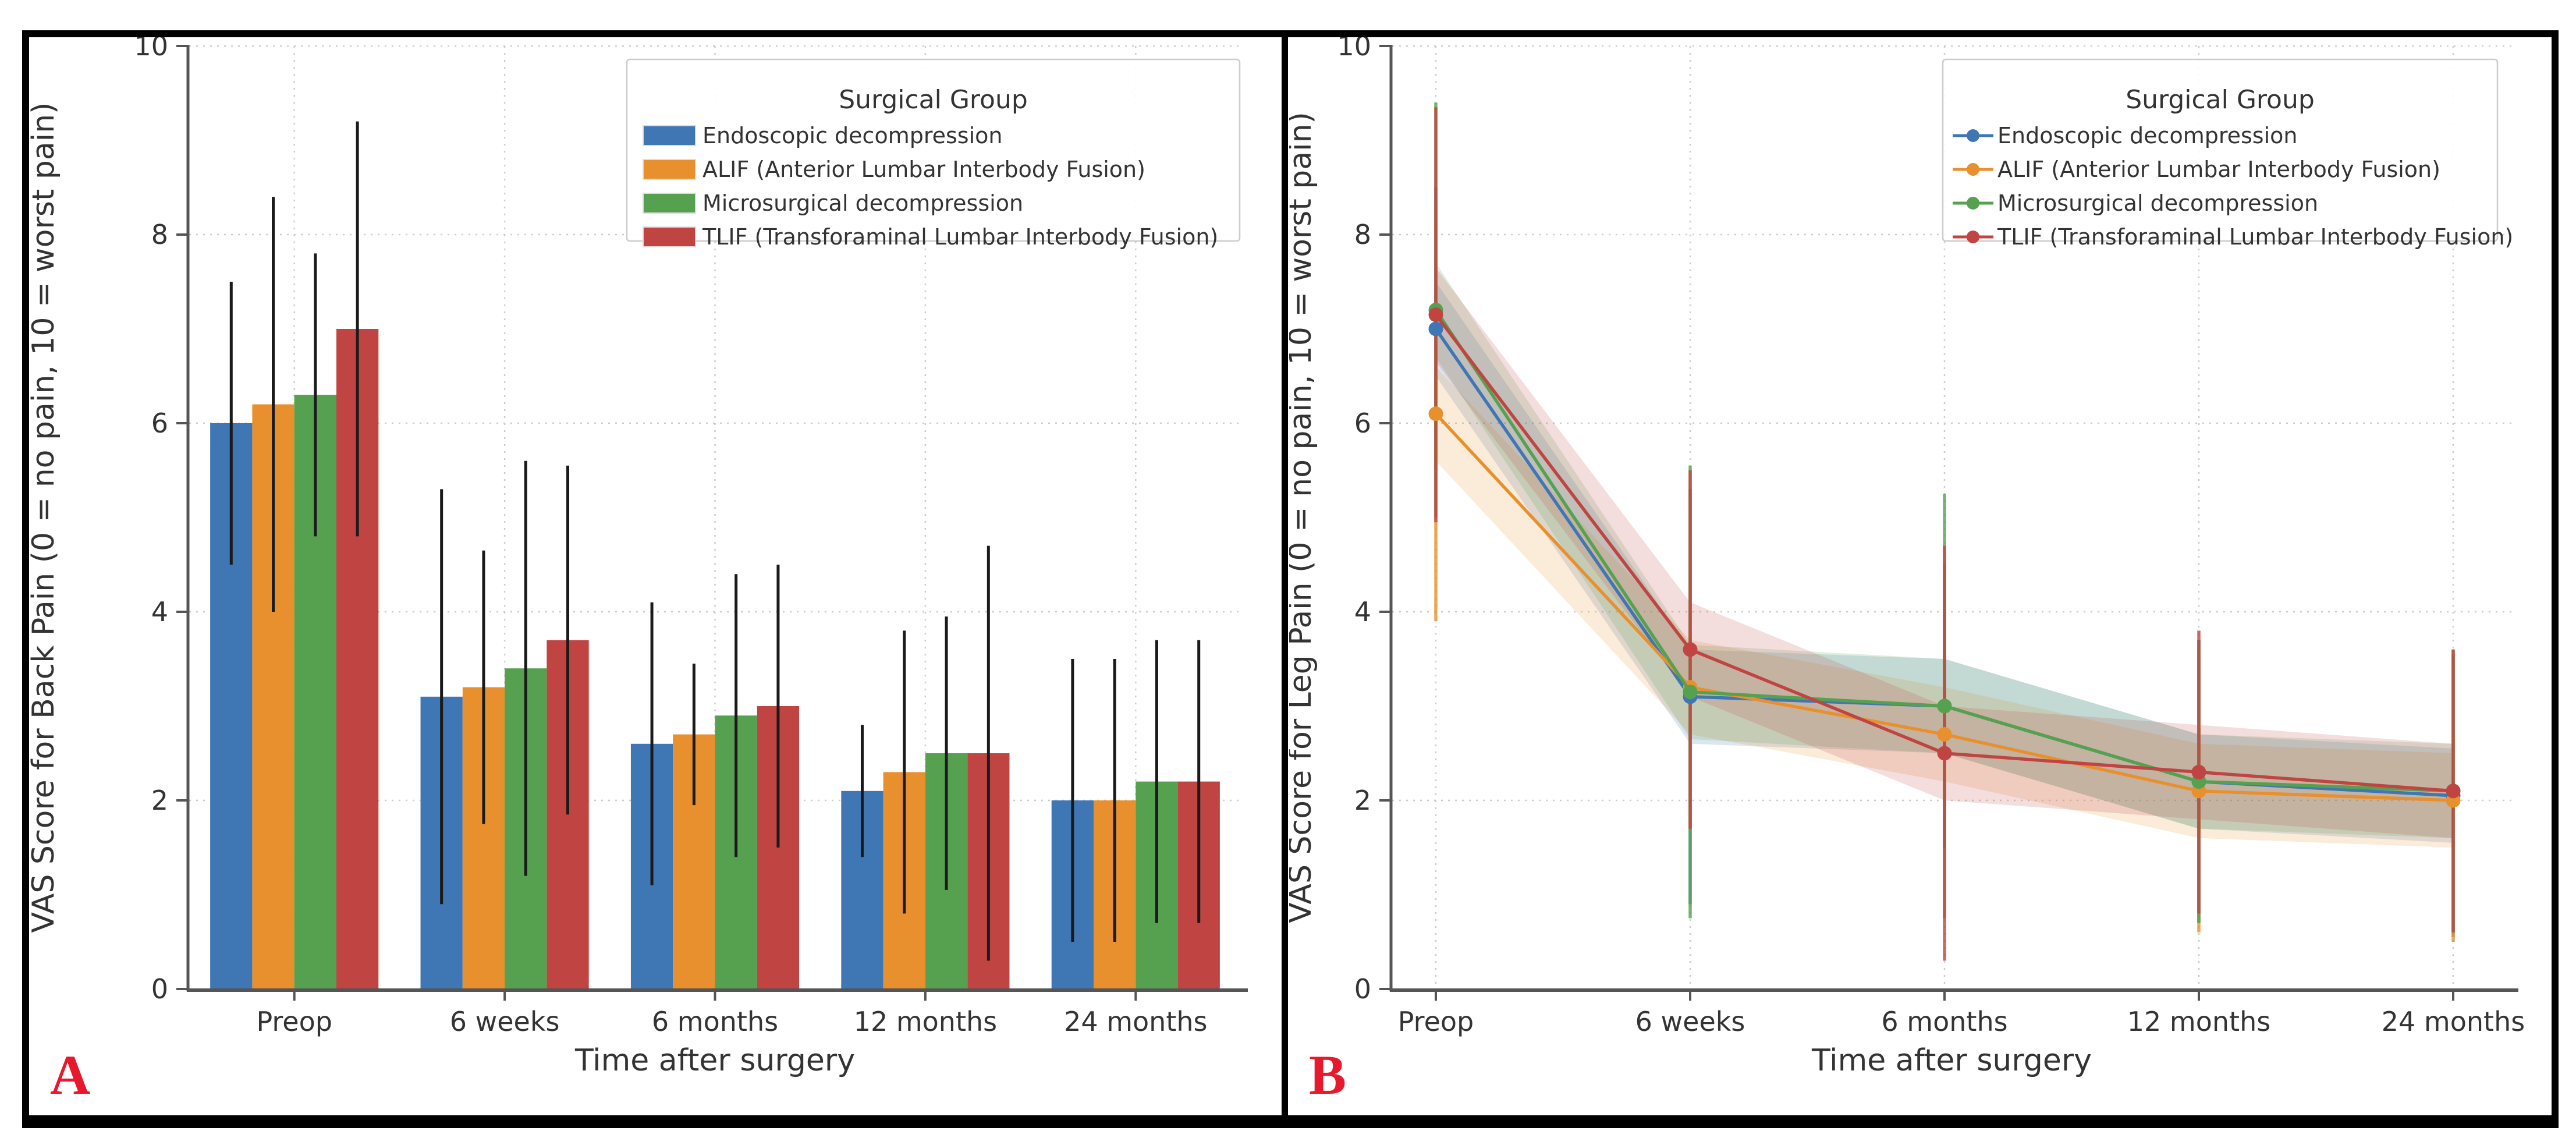  I want to click on panel-divider, so click(1285, 579).